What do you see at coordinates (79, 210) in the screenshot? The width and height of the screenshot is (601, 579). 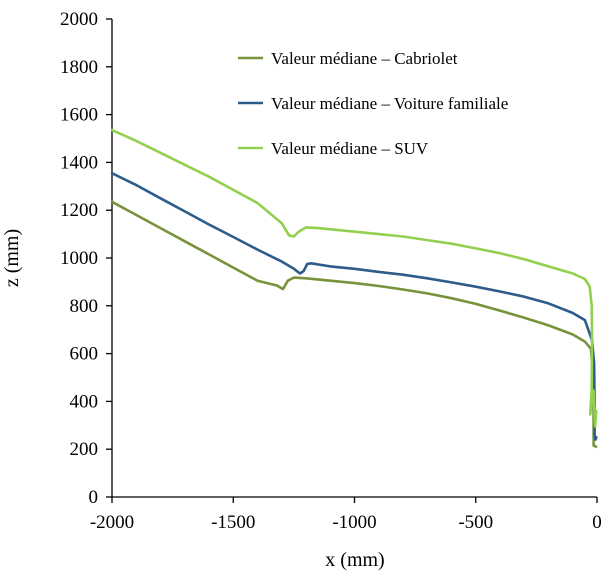 I see `y-tick-label: 1200` at bounding box center [79, 210].